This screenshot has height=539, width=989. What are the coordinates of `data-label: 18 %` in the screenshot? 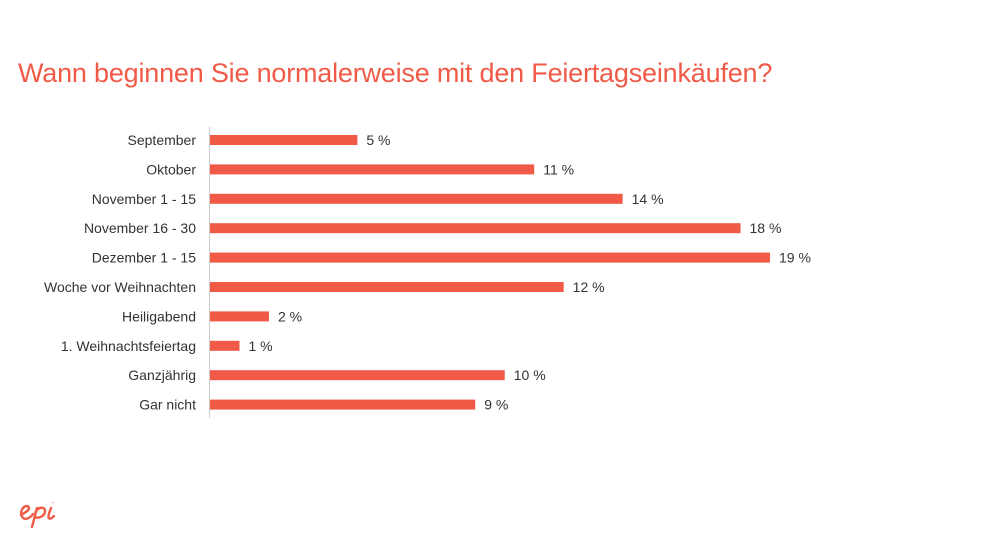 It's located at (766, 228).